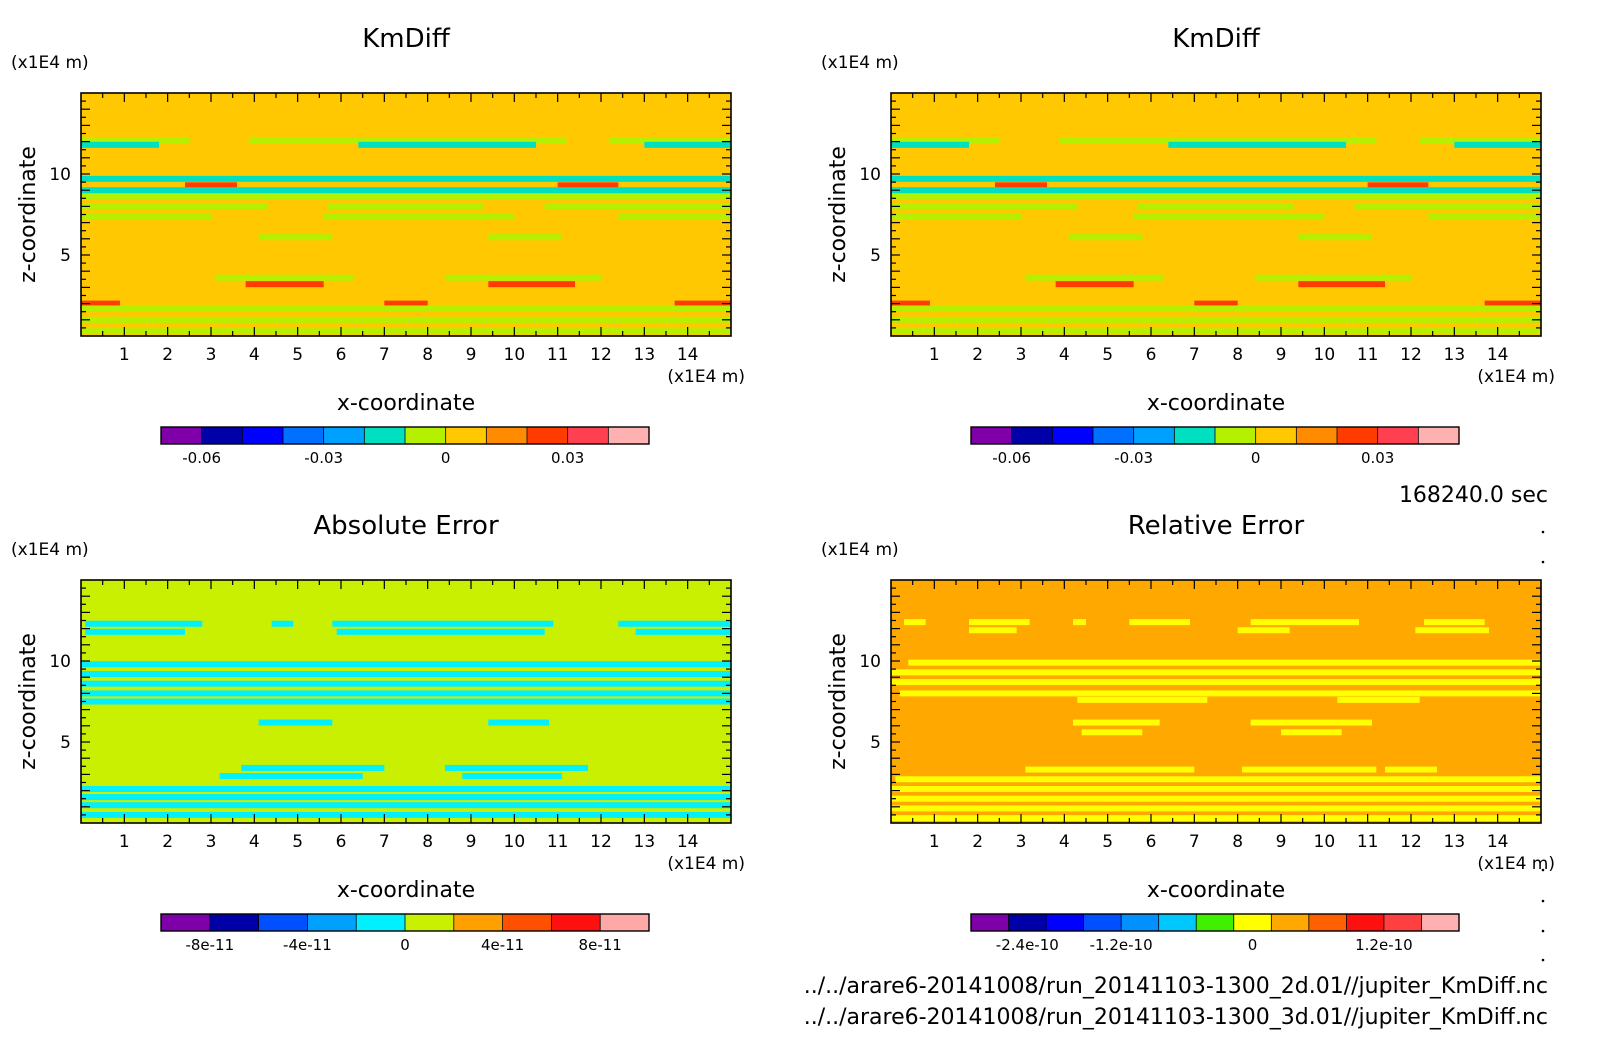  Describe the element at coordinates (50, 63) in the screenshot. I see `y-axis-unit: (x1E4 m)` at that location.